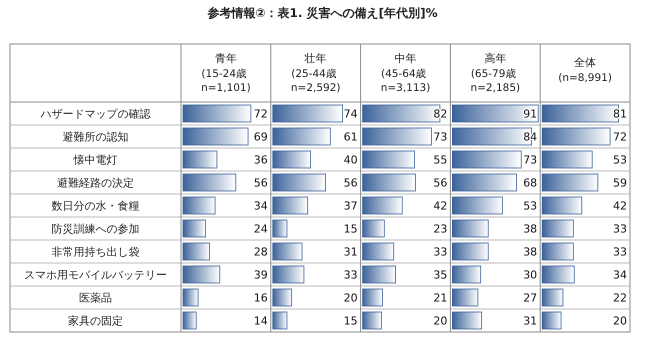 The height and width of the screenshot is (337, 645). What do you see at coordinates (96, 252) in the screenshot?
I see `y-tick-label: 非常用持ち出し袋` at bounding box center [96, 252].